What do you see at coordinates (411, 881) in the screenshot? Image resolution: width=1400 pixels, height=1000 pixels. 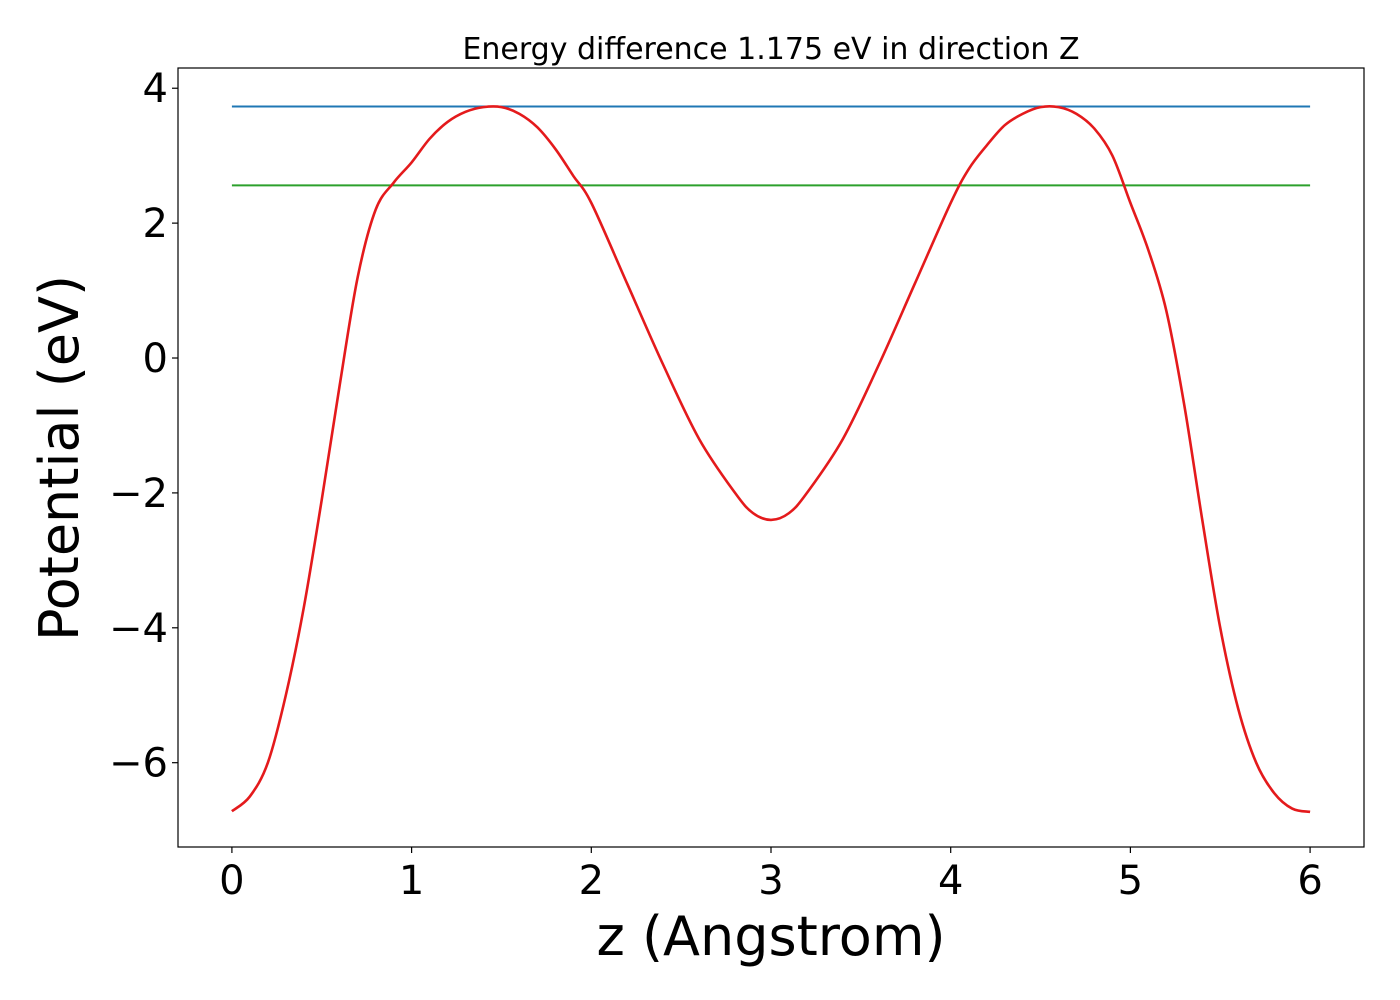 I see `x-tick-label: 1` at bounding box center [411, 881].